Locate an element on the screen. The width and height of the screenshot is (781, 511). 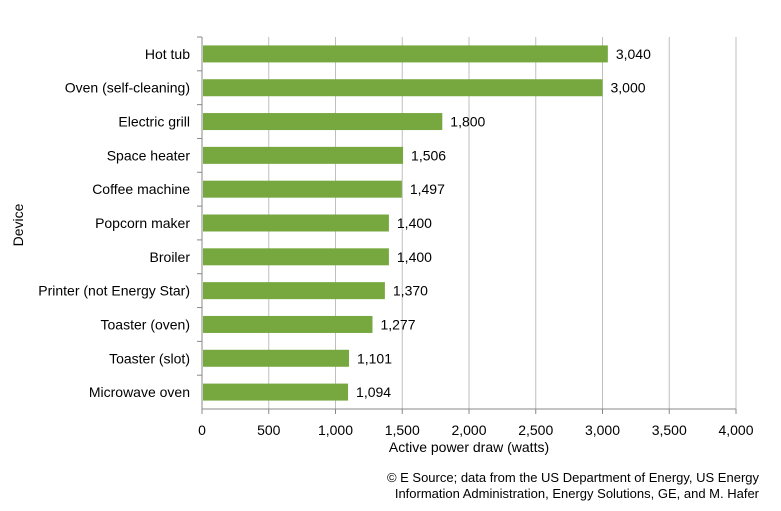
x-tick-label: 3,000 is located at coordinates (602, 430).